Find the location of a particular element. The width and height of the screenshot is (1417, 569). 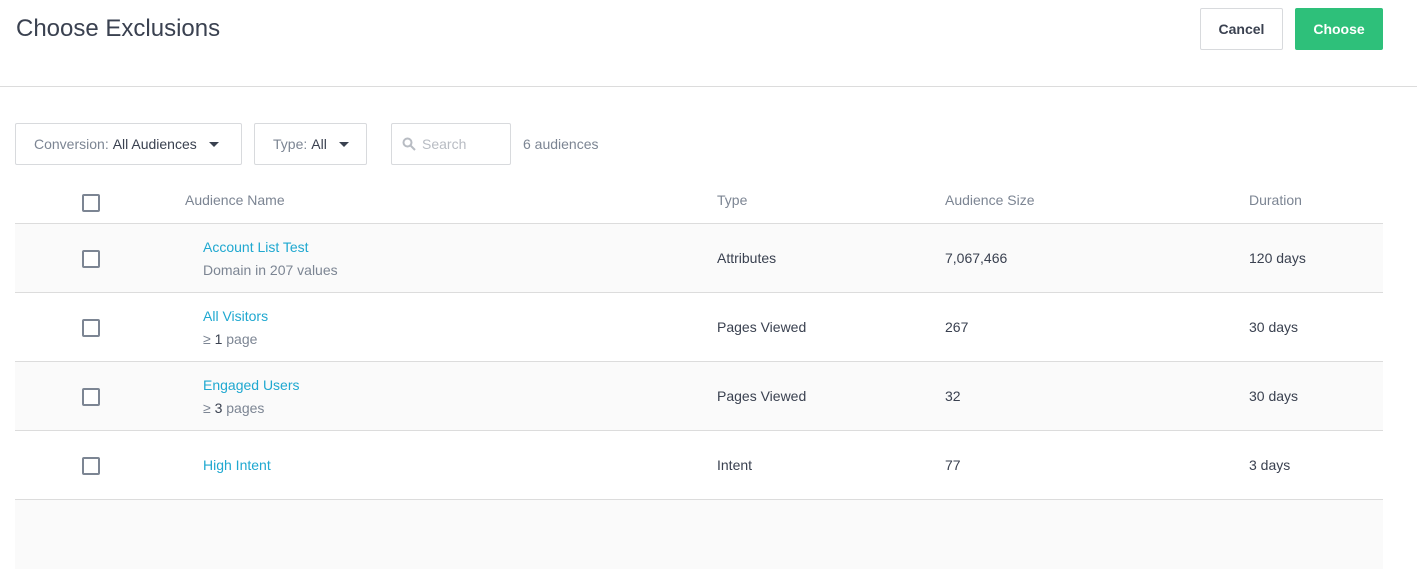

table-row: High Intent Intent 77 3 days is located at coordinates (699, 465).